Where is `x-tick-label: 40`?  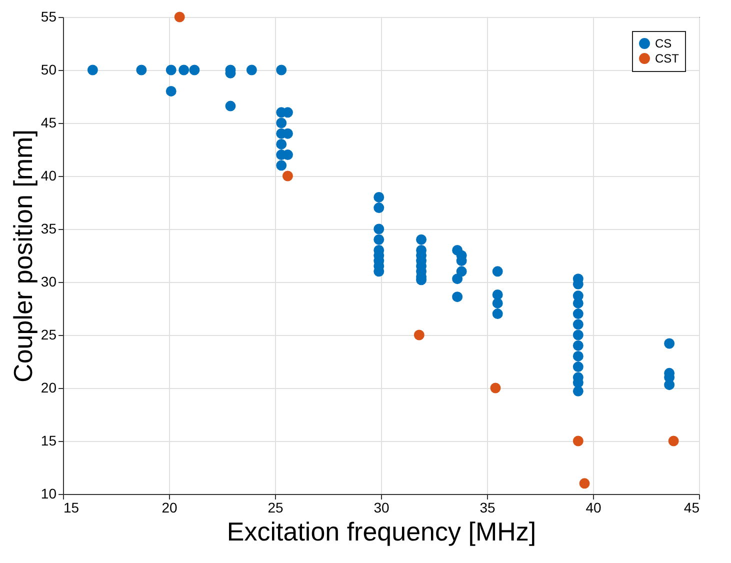 x-tick-label: 40 is located at coordinates (594, 508).